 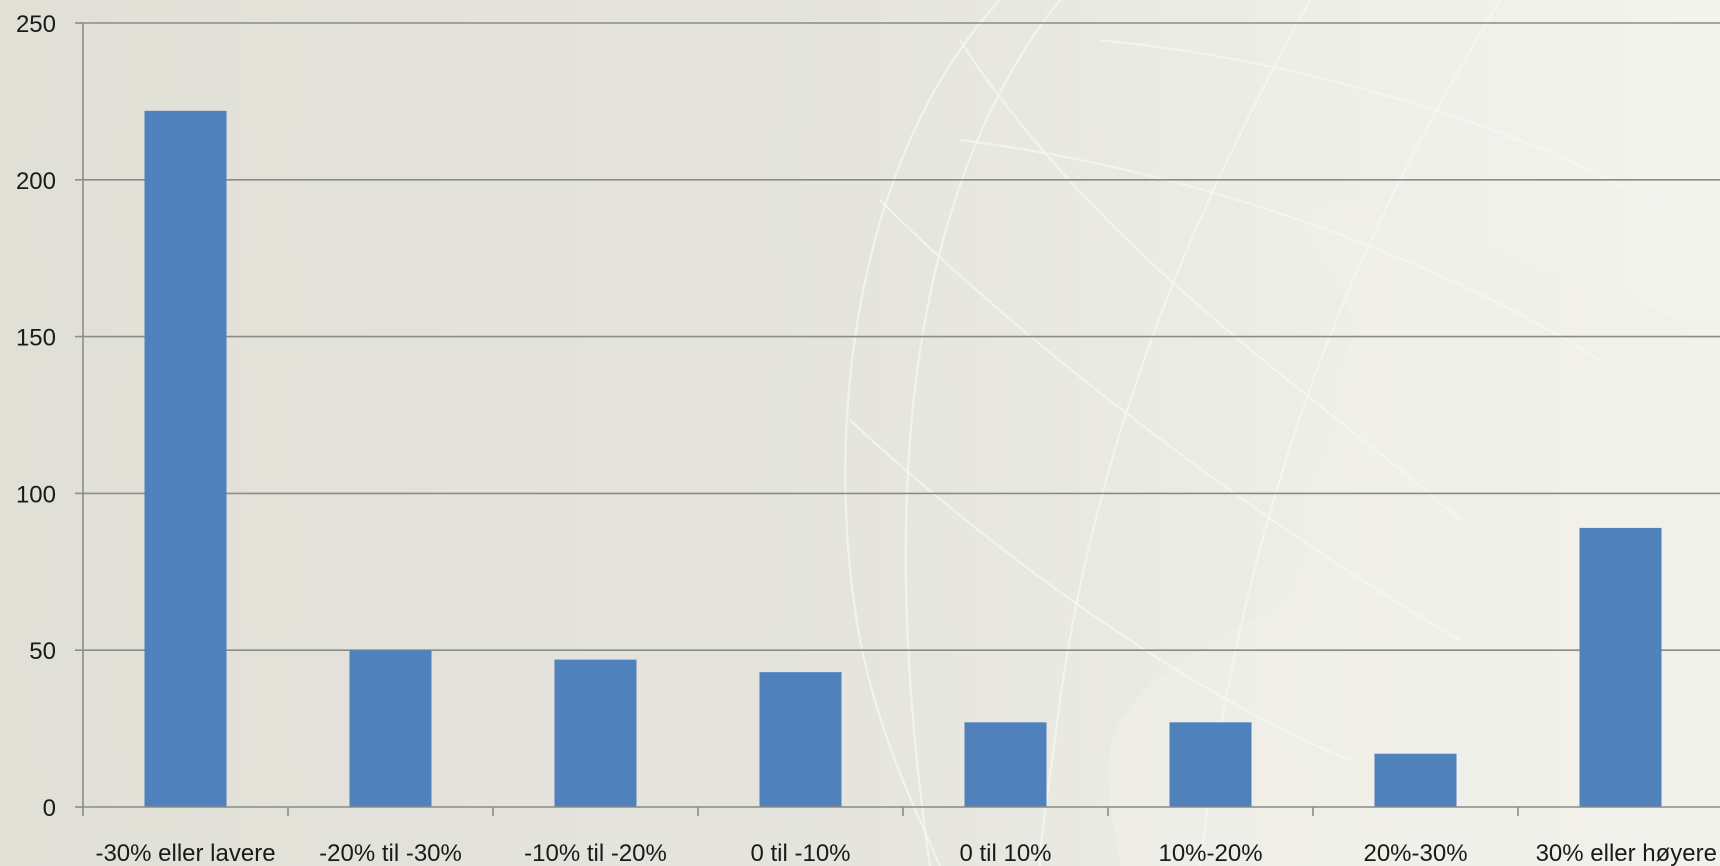 What do you see at coordinates (1415, 853) in the screenshot?
I see `x-category-label: 20%-30%` at bounding box center [1415, 853].